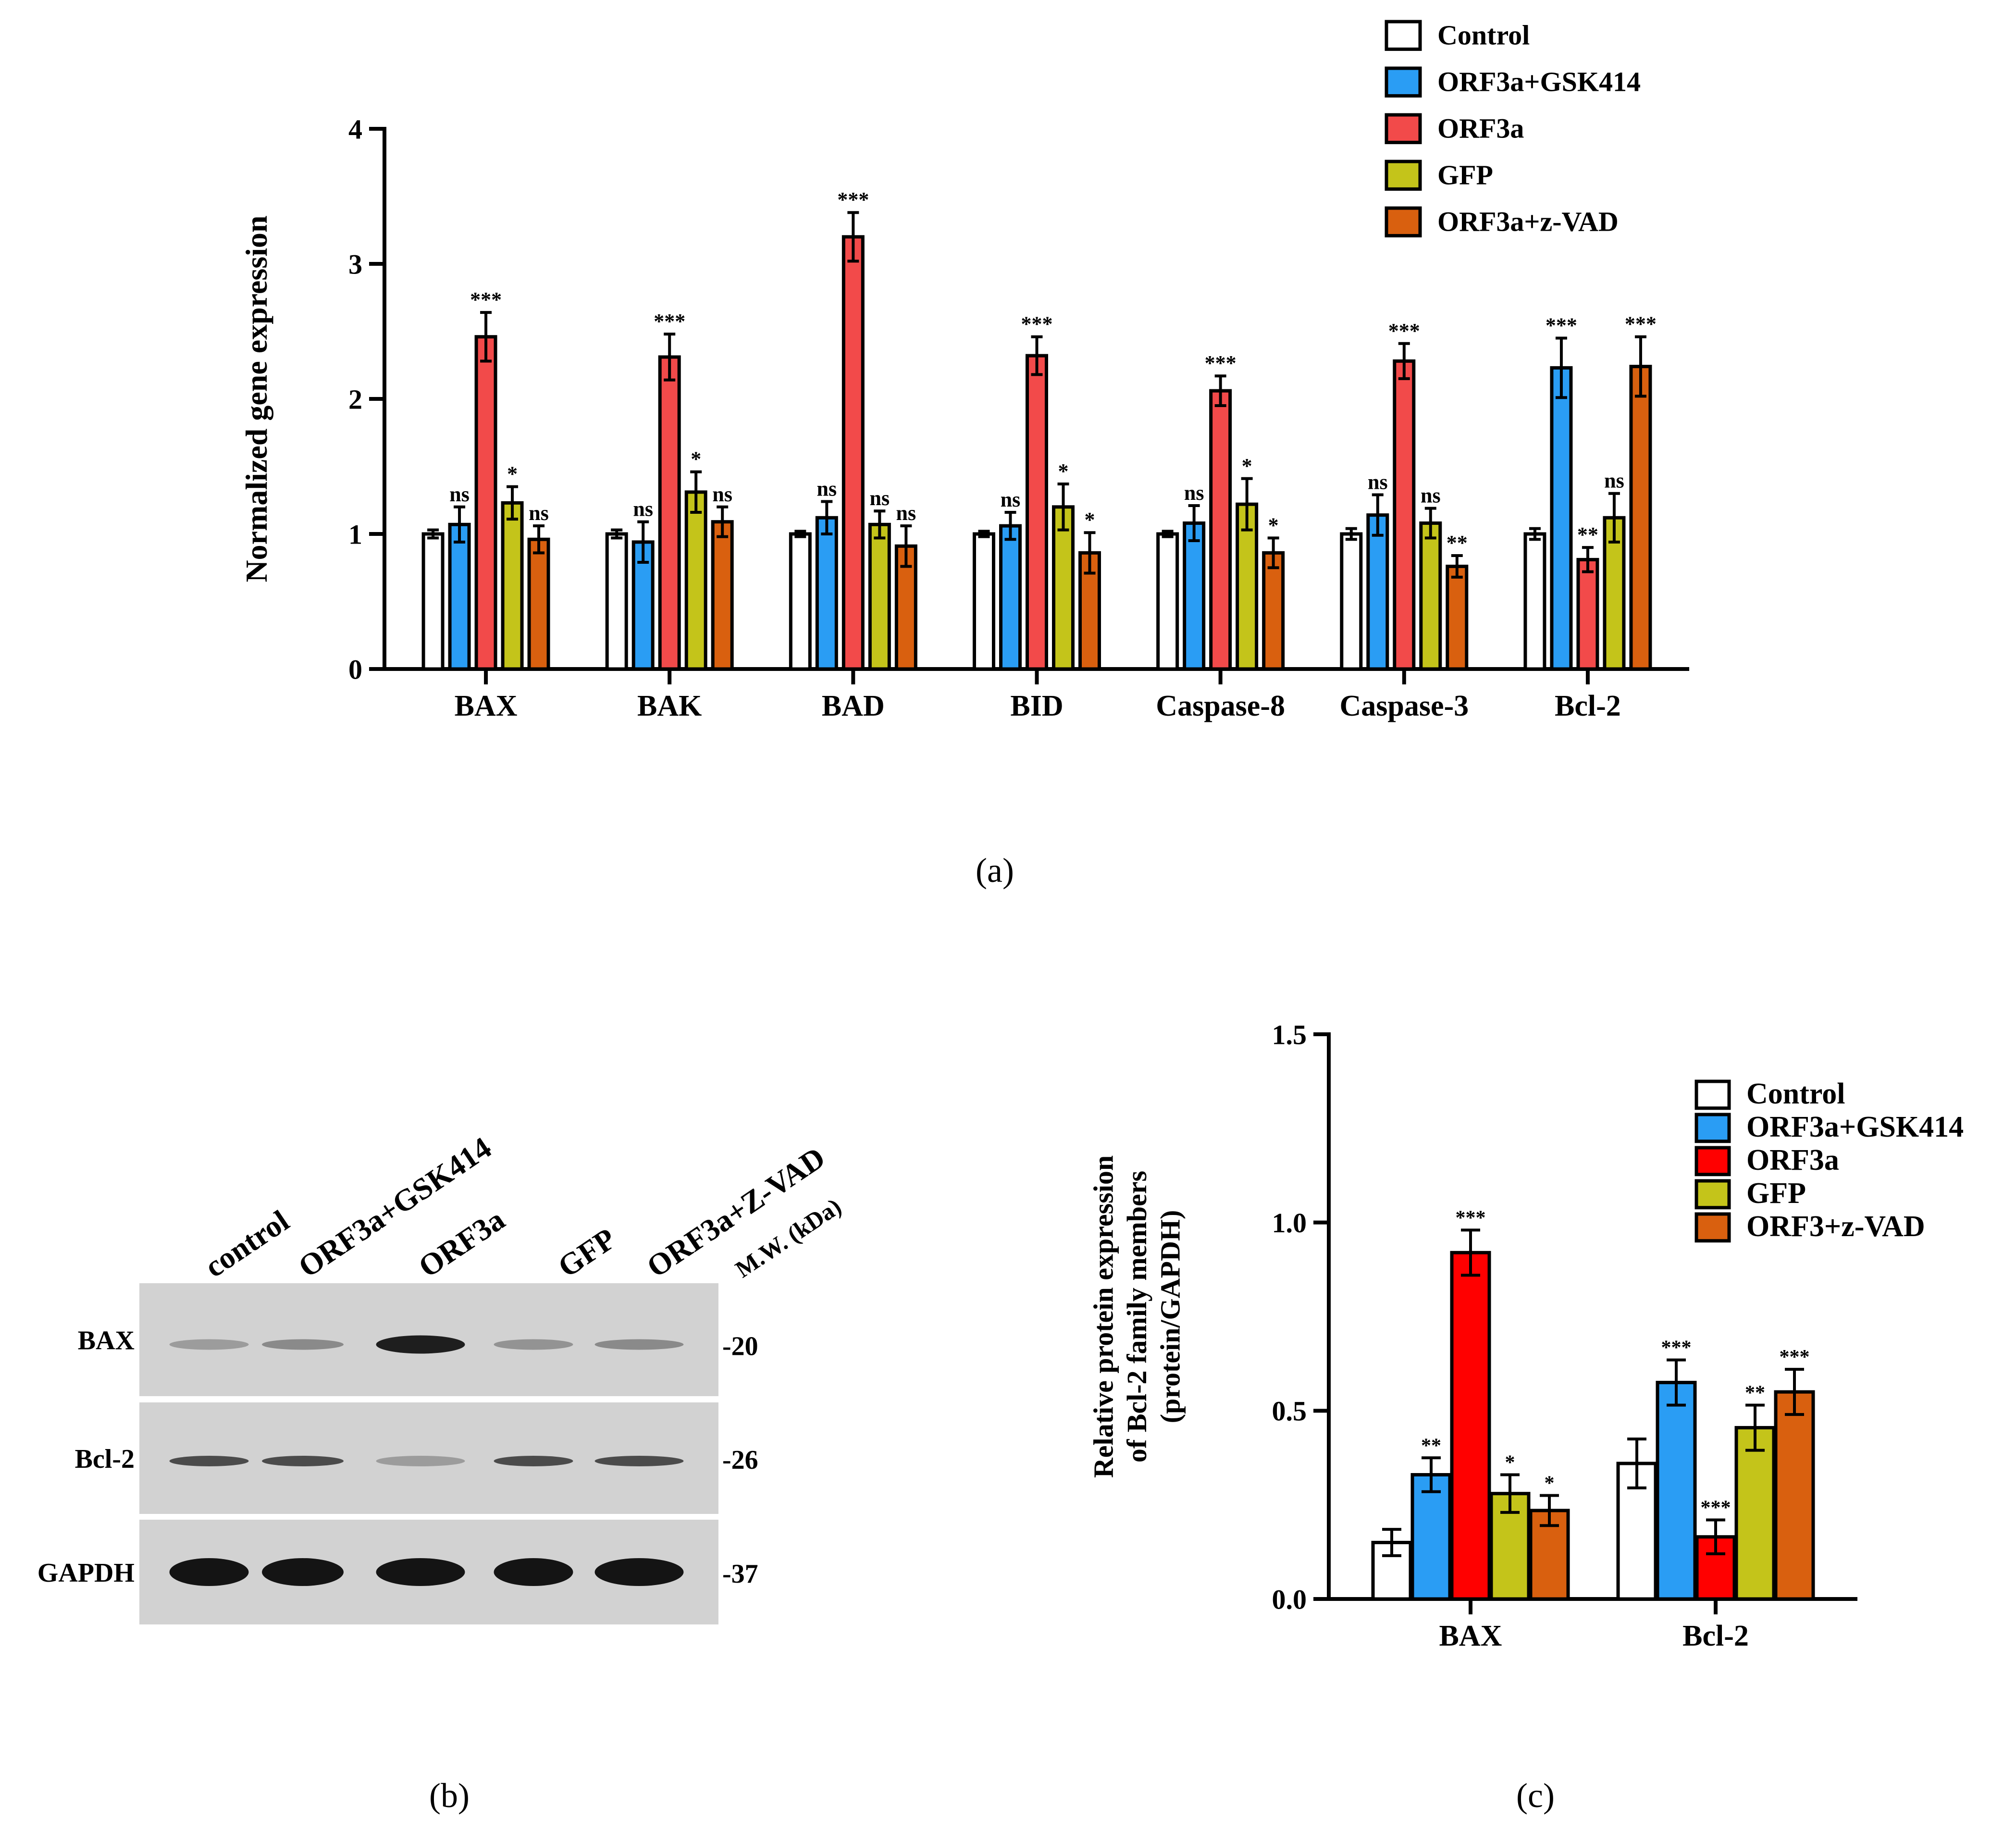 This screenshot has width=2016, height=1834. What do you see at coordinates (669, 706) in the screenshot?
I see `x-tick-label: BAK` at bounding box center [669, 706].